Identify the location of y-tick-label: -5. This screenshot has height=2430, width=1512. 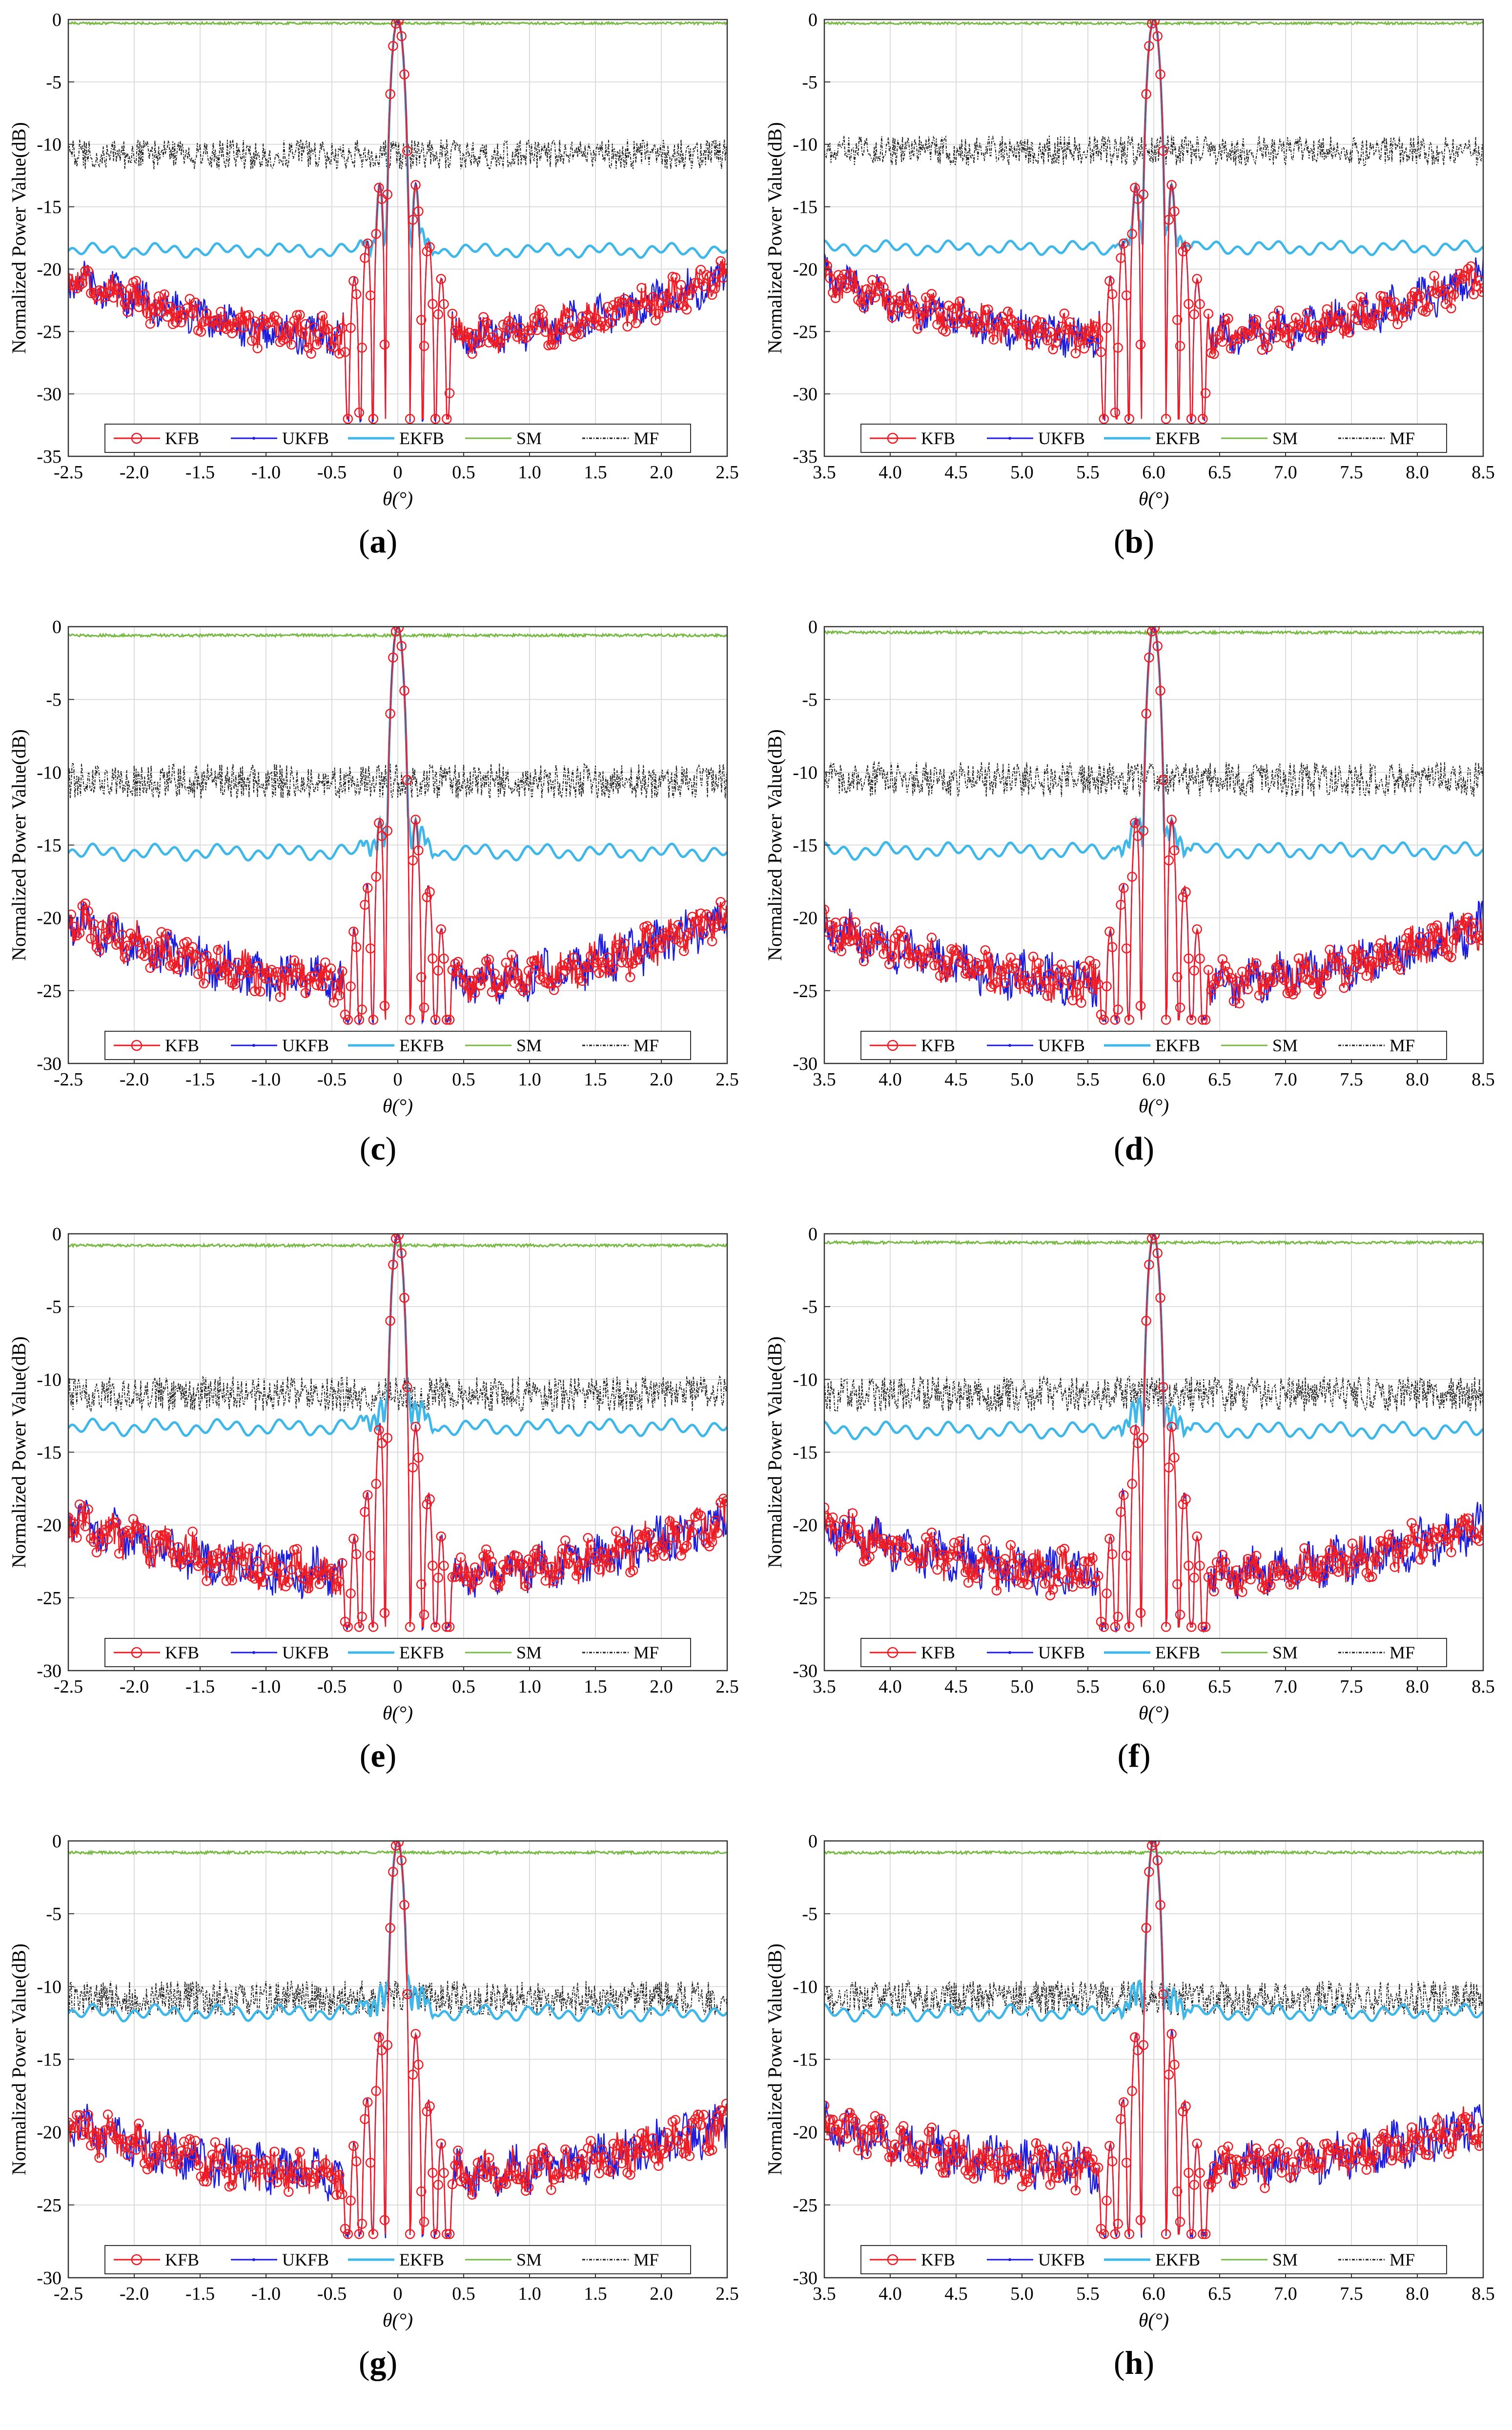
(54, 1307).